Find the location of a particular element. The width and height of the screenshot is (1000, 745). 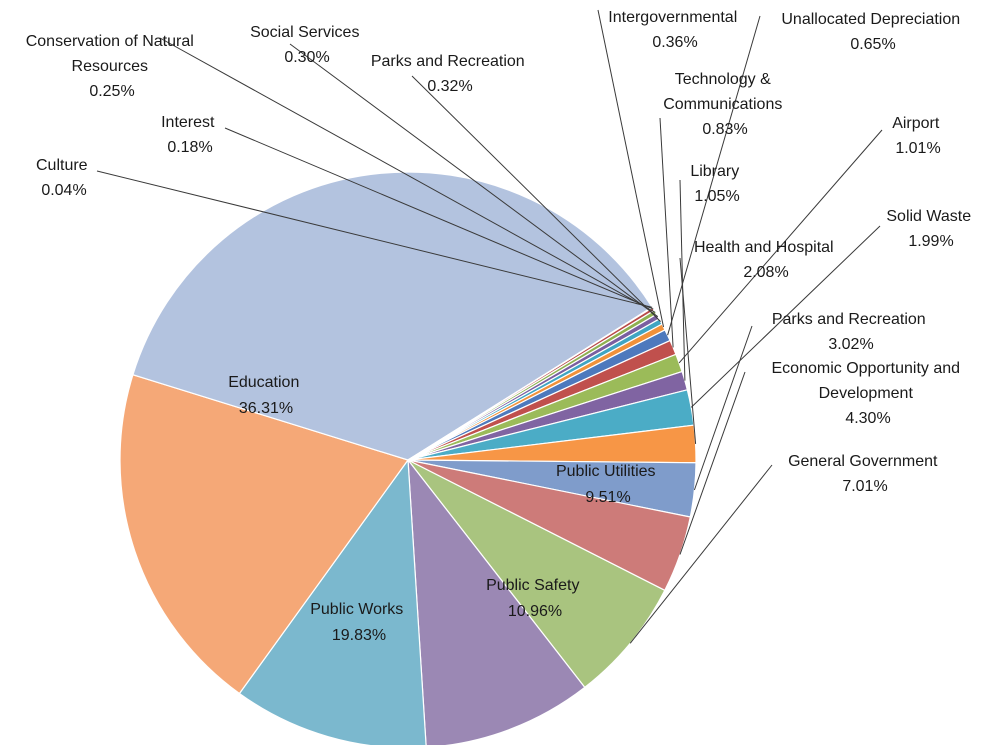

label-name: Unallocated Depreciation is located at coordinates (870, 19).